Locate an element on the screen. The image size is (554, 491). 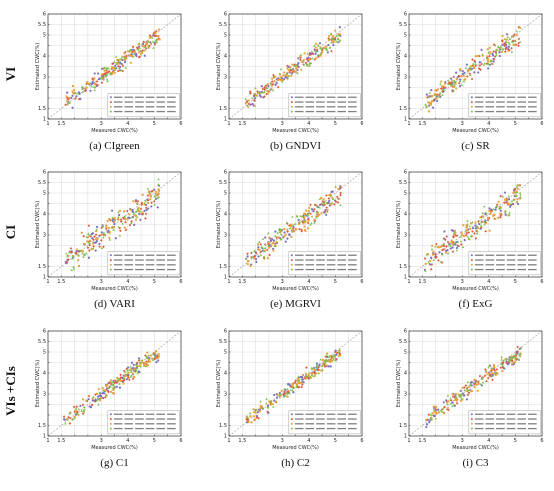
row-label-vis-cis: VIs +CIs is located at coordinates (10, 391).